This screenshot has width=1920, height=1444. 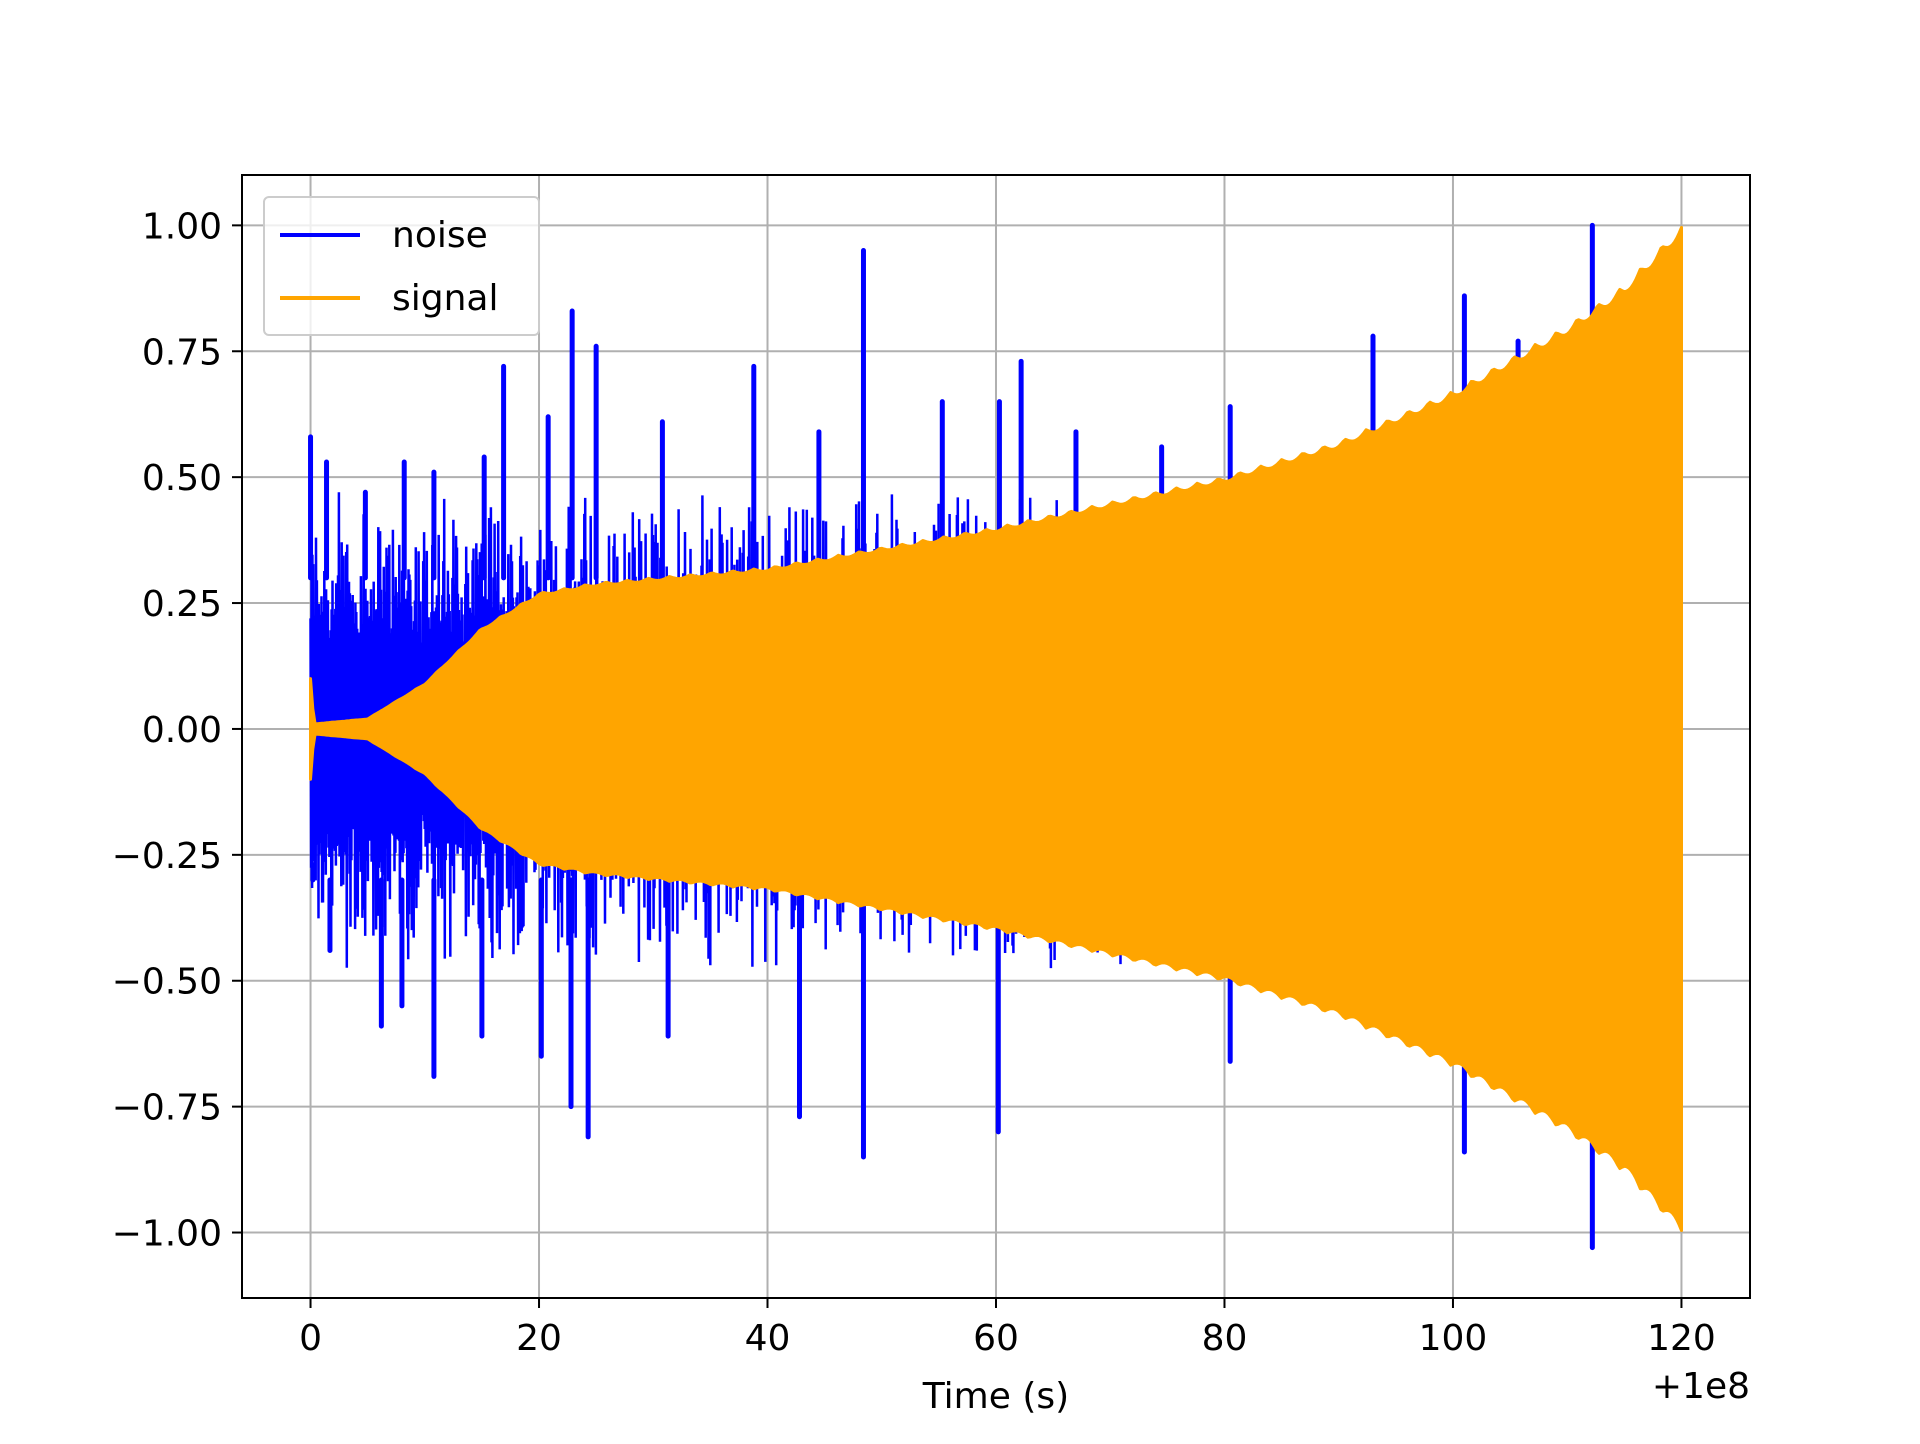 What do you see at coordinates (182, 604) in the screenshot?
I see `y-tick-label: 0.25` at bounding box center [182, 604].